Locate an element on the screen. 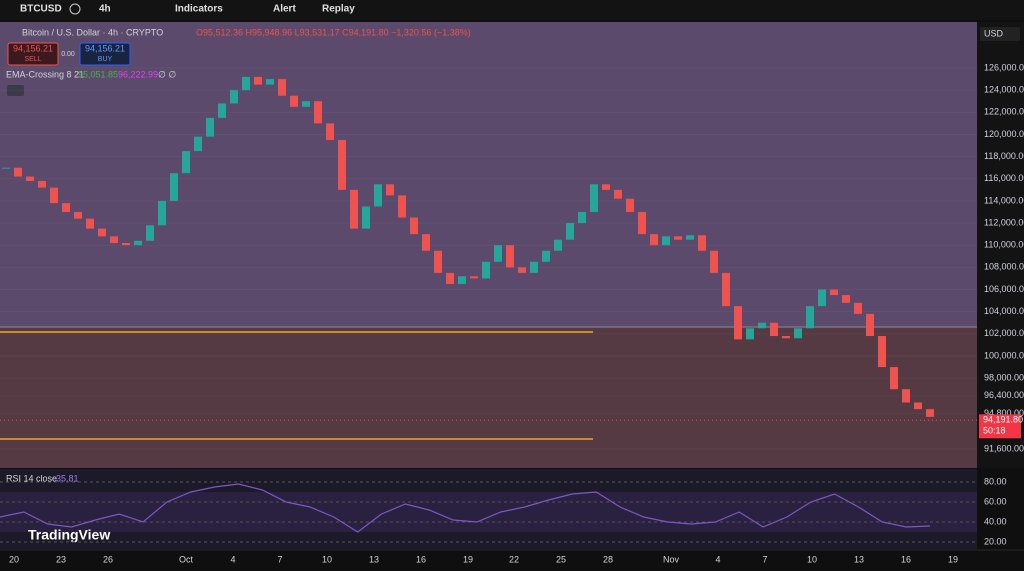  buy-price: 94,156.21 is located at coordinates (105, 48).